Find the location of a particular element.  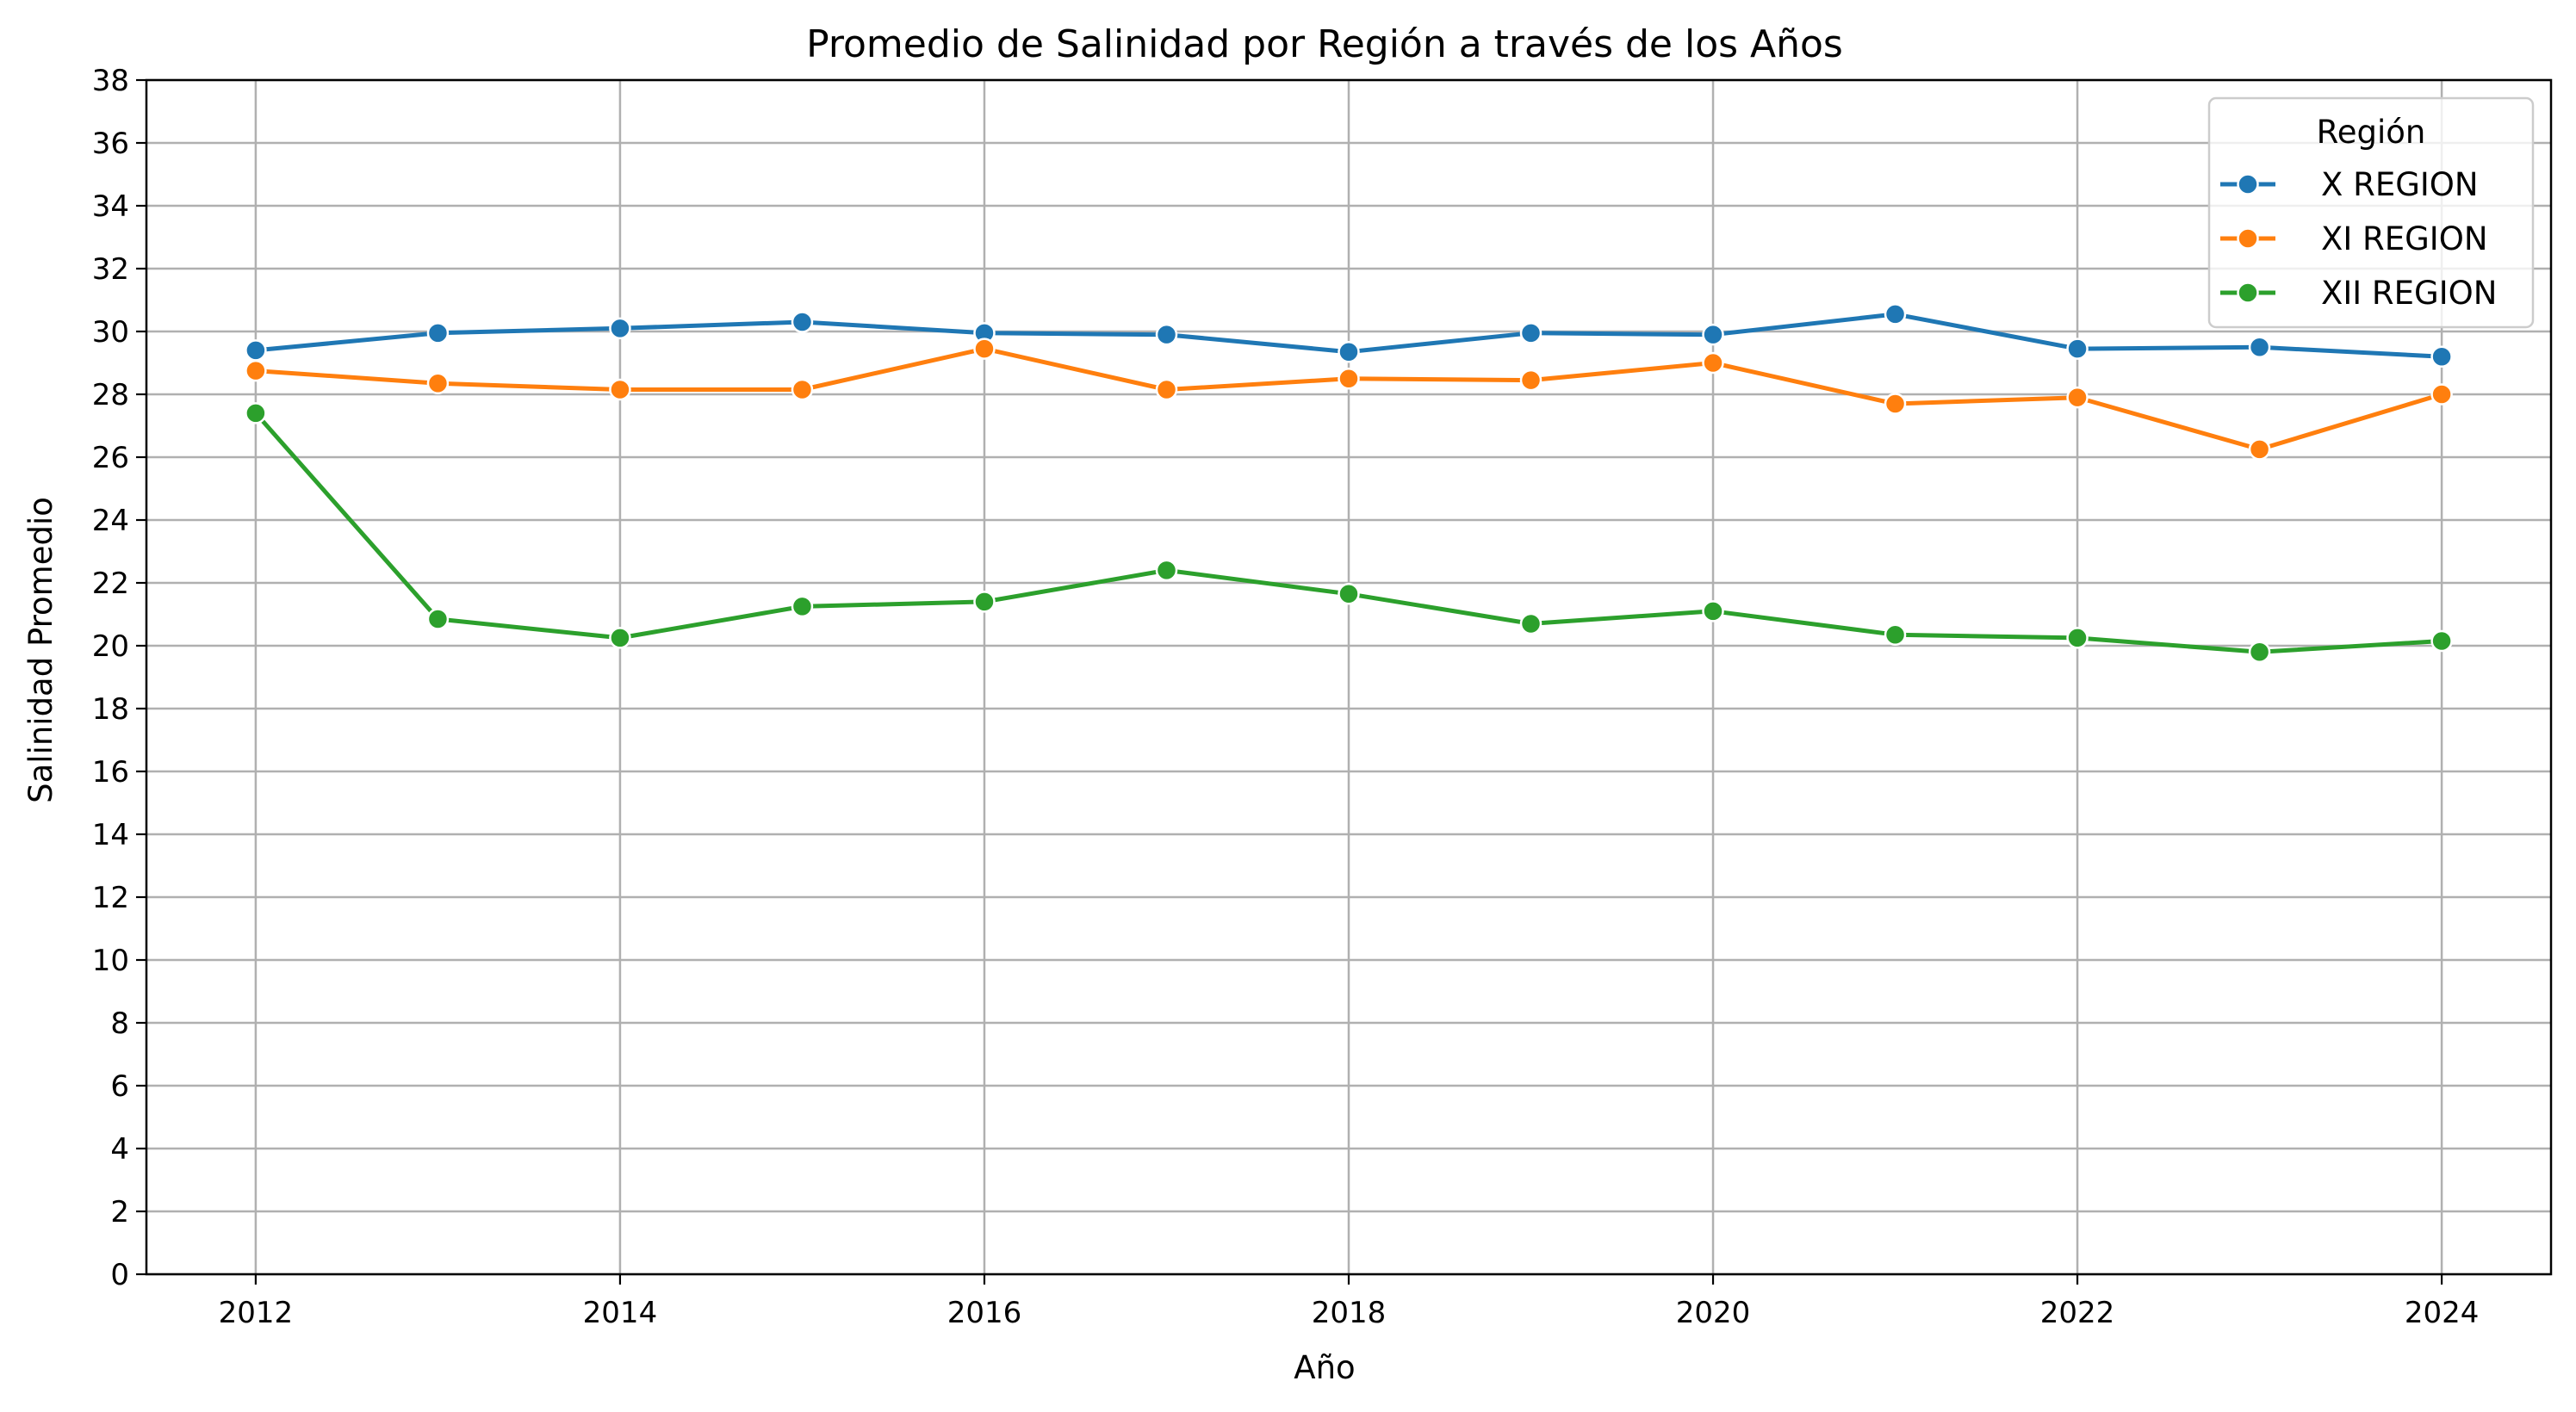

data-point-3-2016 is located at coordinates (985, 602).